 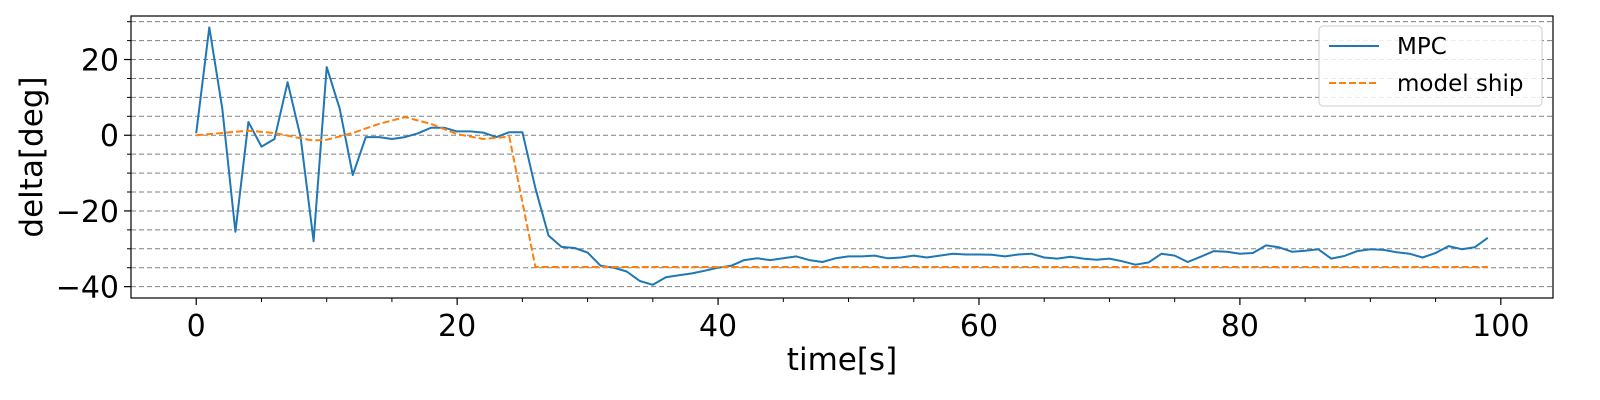 I want to click on x-tick-label: 80, so click(x=1240, y=326).